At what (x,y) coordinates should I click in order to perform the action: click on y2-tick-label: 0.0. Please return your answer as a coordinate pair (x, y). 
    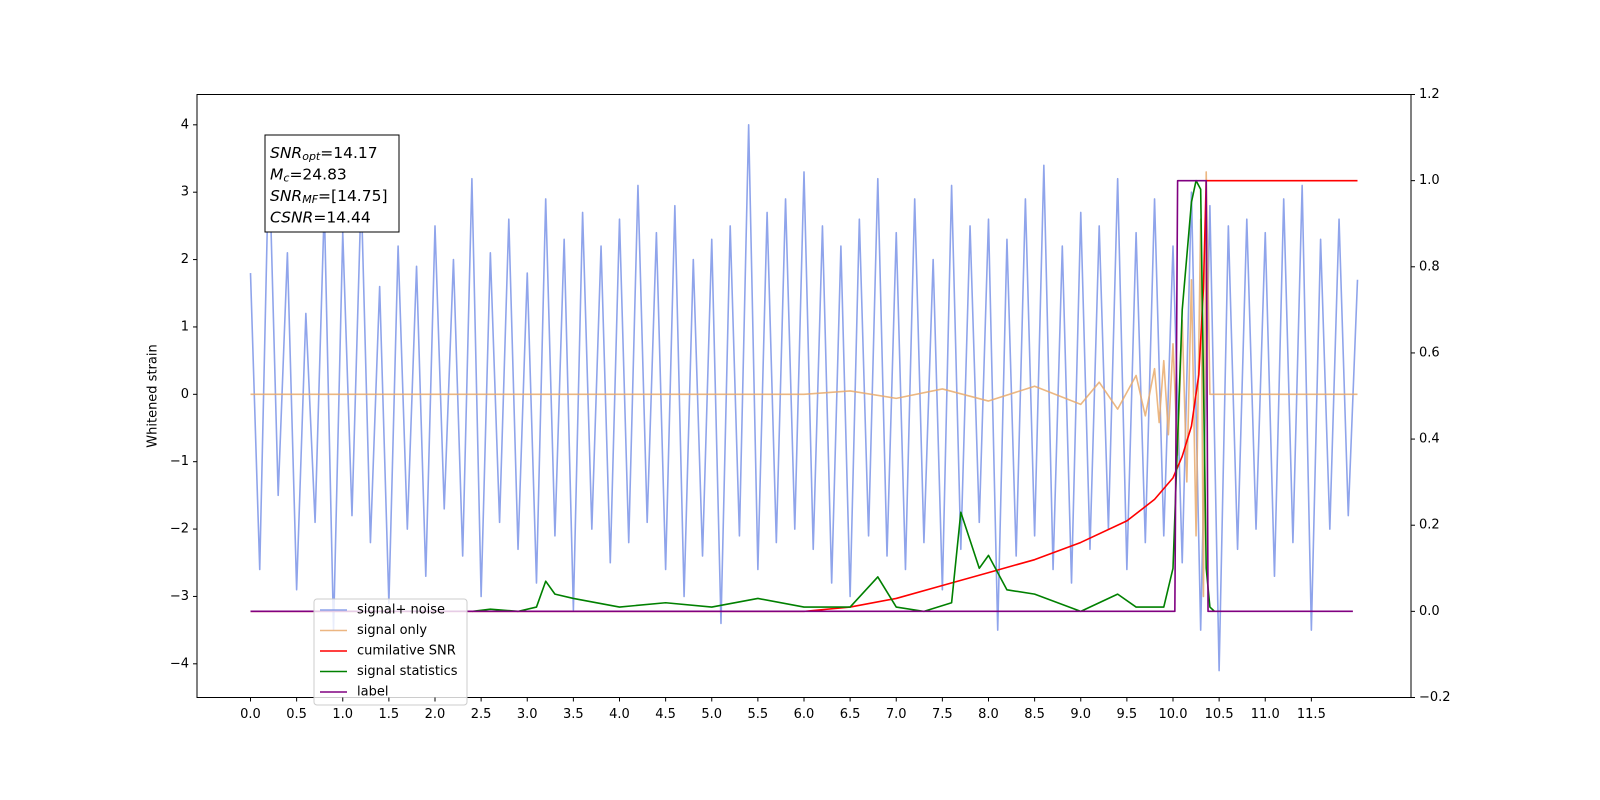
    Looking at the image, I should click on (1429, 611).